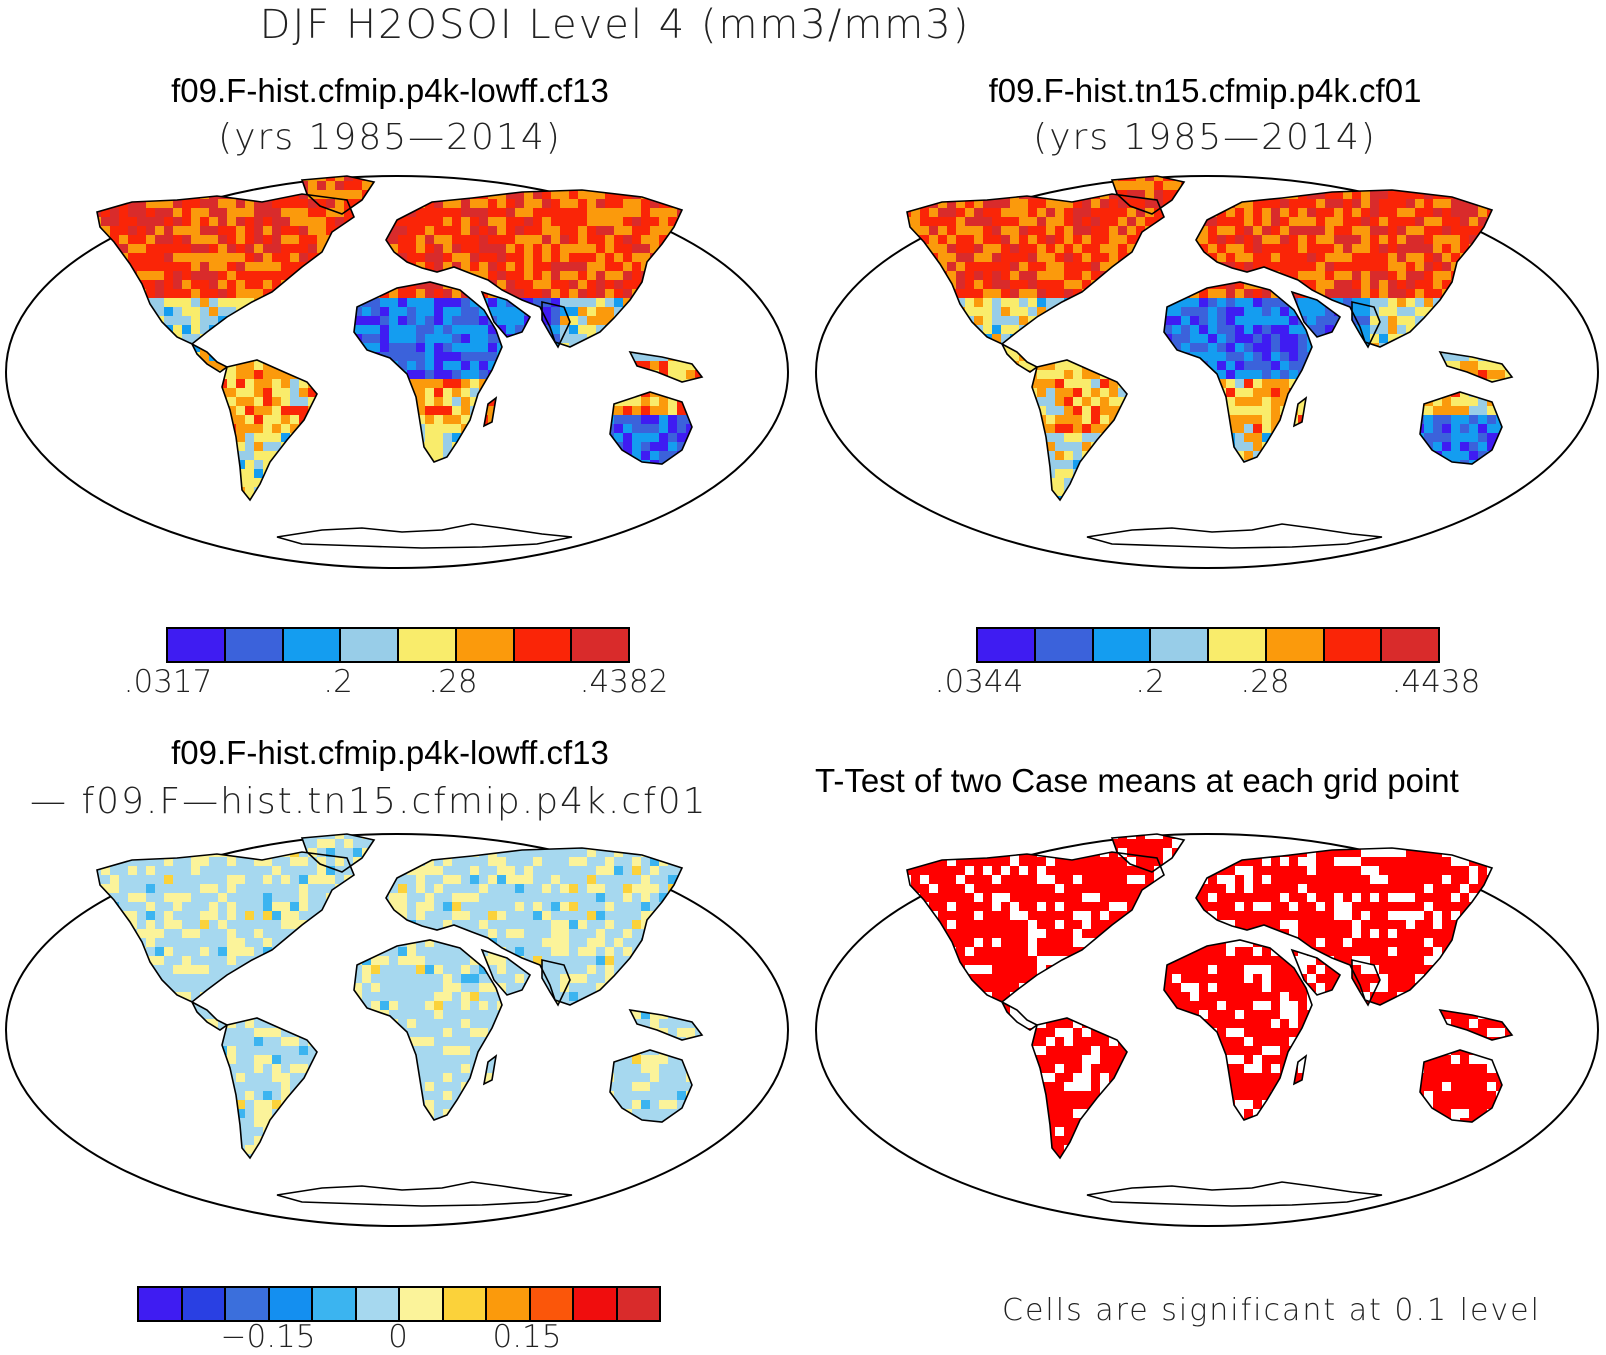 This screenshot has width=1606, height=1355. What do you see at coordinates (397, 1030) in the screenshot?
I see `panel3-map` at bounding box center [397, 1030].